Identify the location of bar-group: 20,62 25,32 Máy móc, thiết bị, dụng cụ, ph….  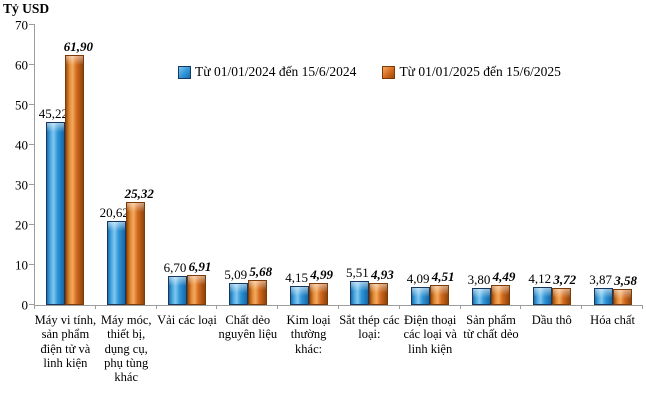
(126, 204).